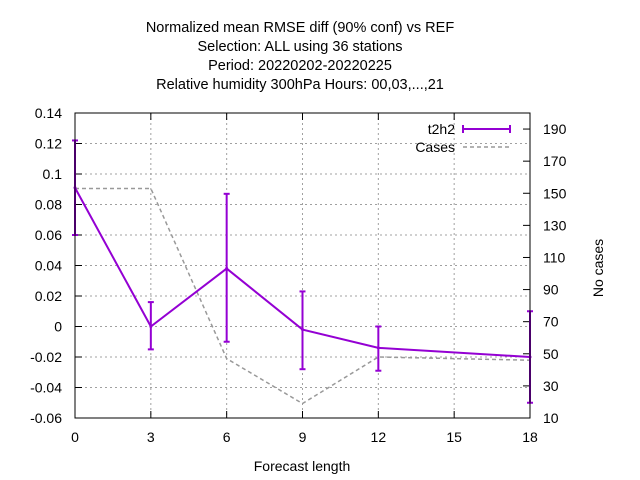  What do you see at coordinates (435, 147) in the screenshot?
I see `legend-label-cases: Cases` at bounding box center [435, 147].